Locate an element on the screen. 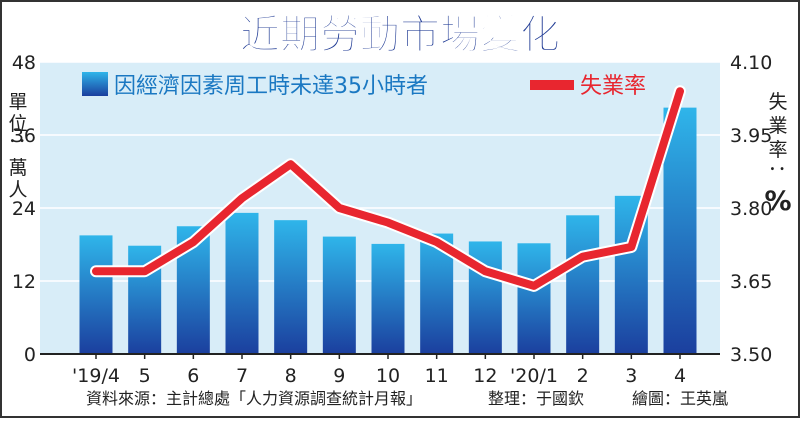 The width and height of the screenshot is (800, 422). left-tick-label: 36 is located at coordinates (24, 136).